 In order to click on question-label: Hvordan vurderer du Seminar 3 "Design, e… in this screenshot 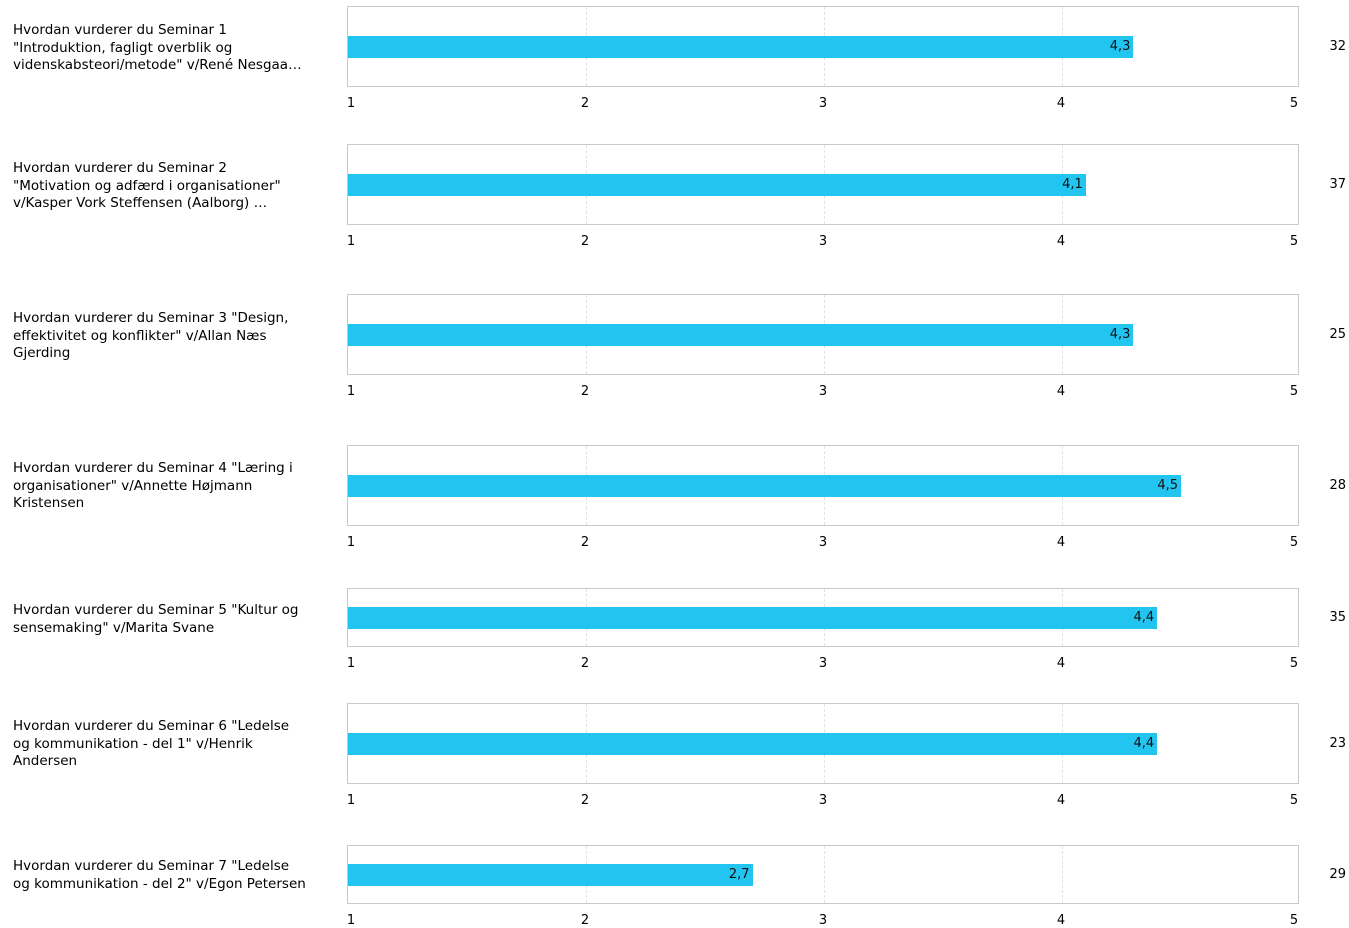, I will do `click(151, 335)`.